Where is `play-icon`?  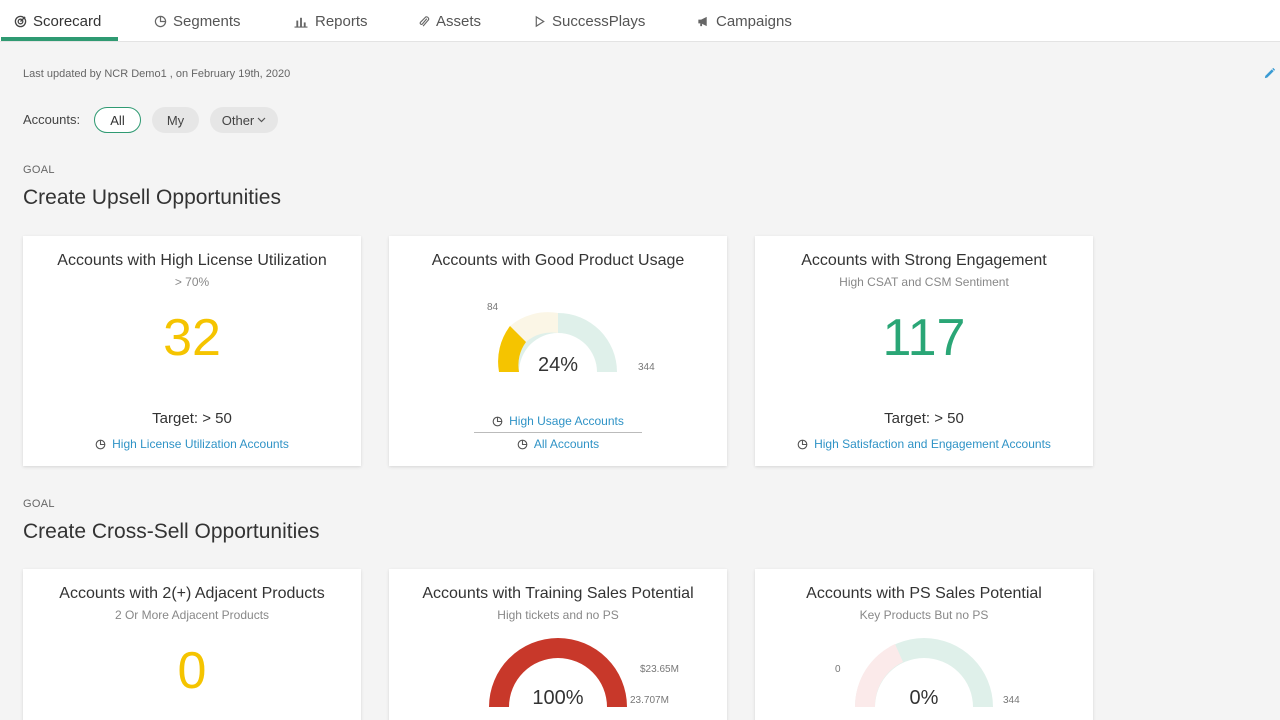
play-icon is located at coordinates (540, 21).